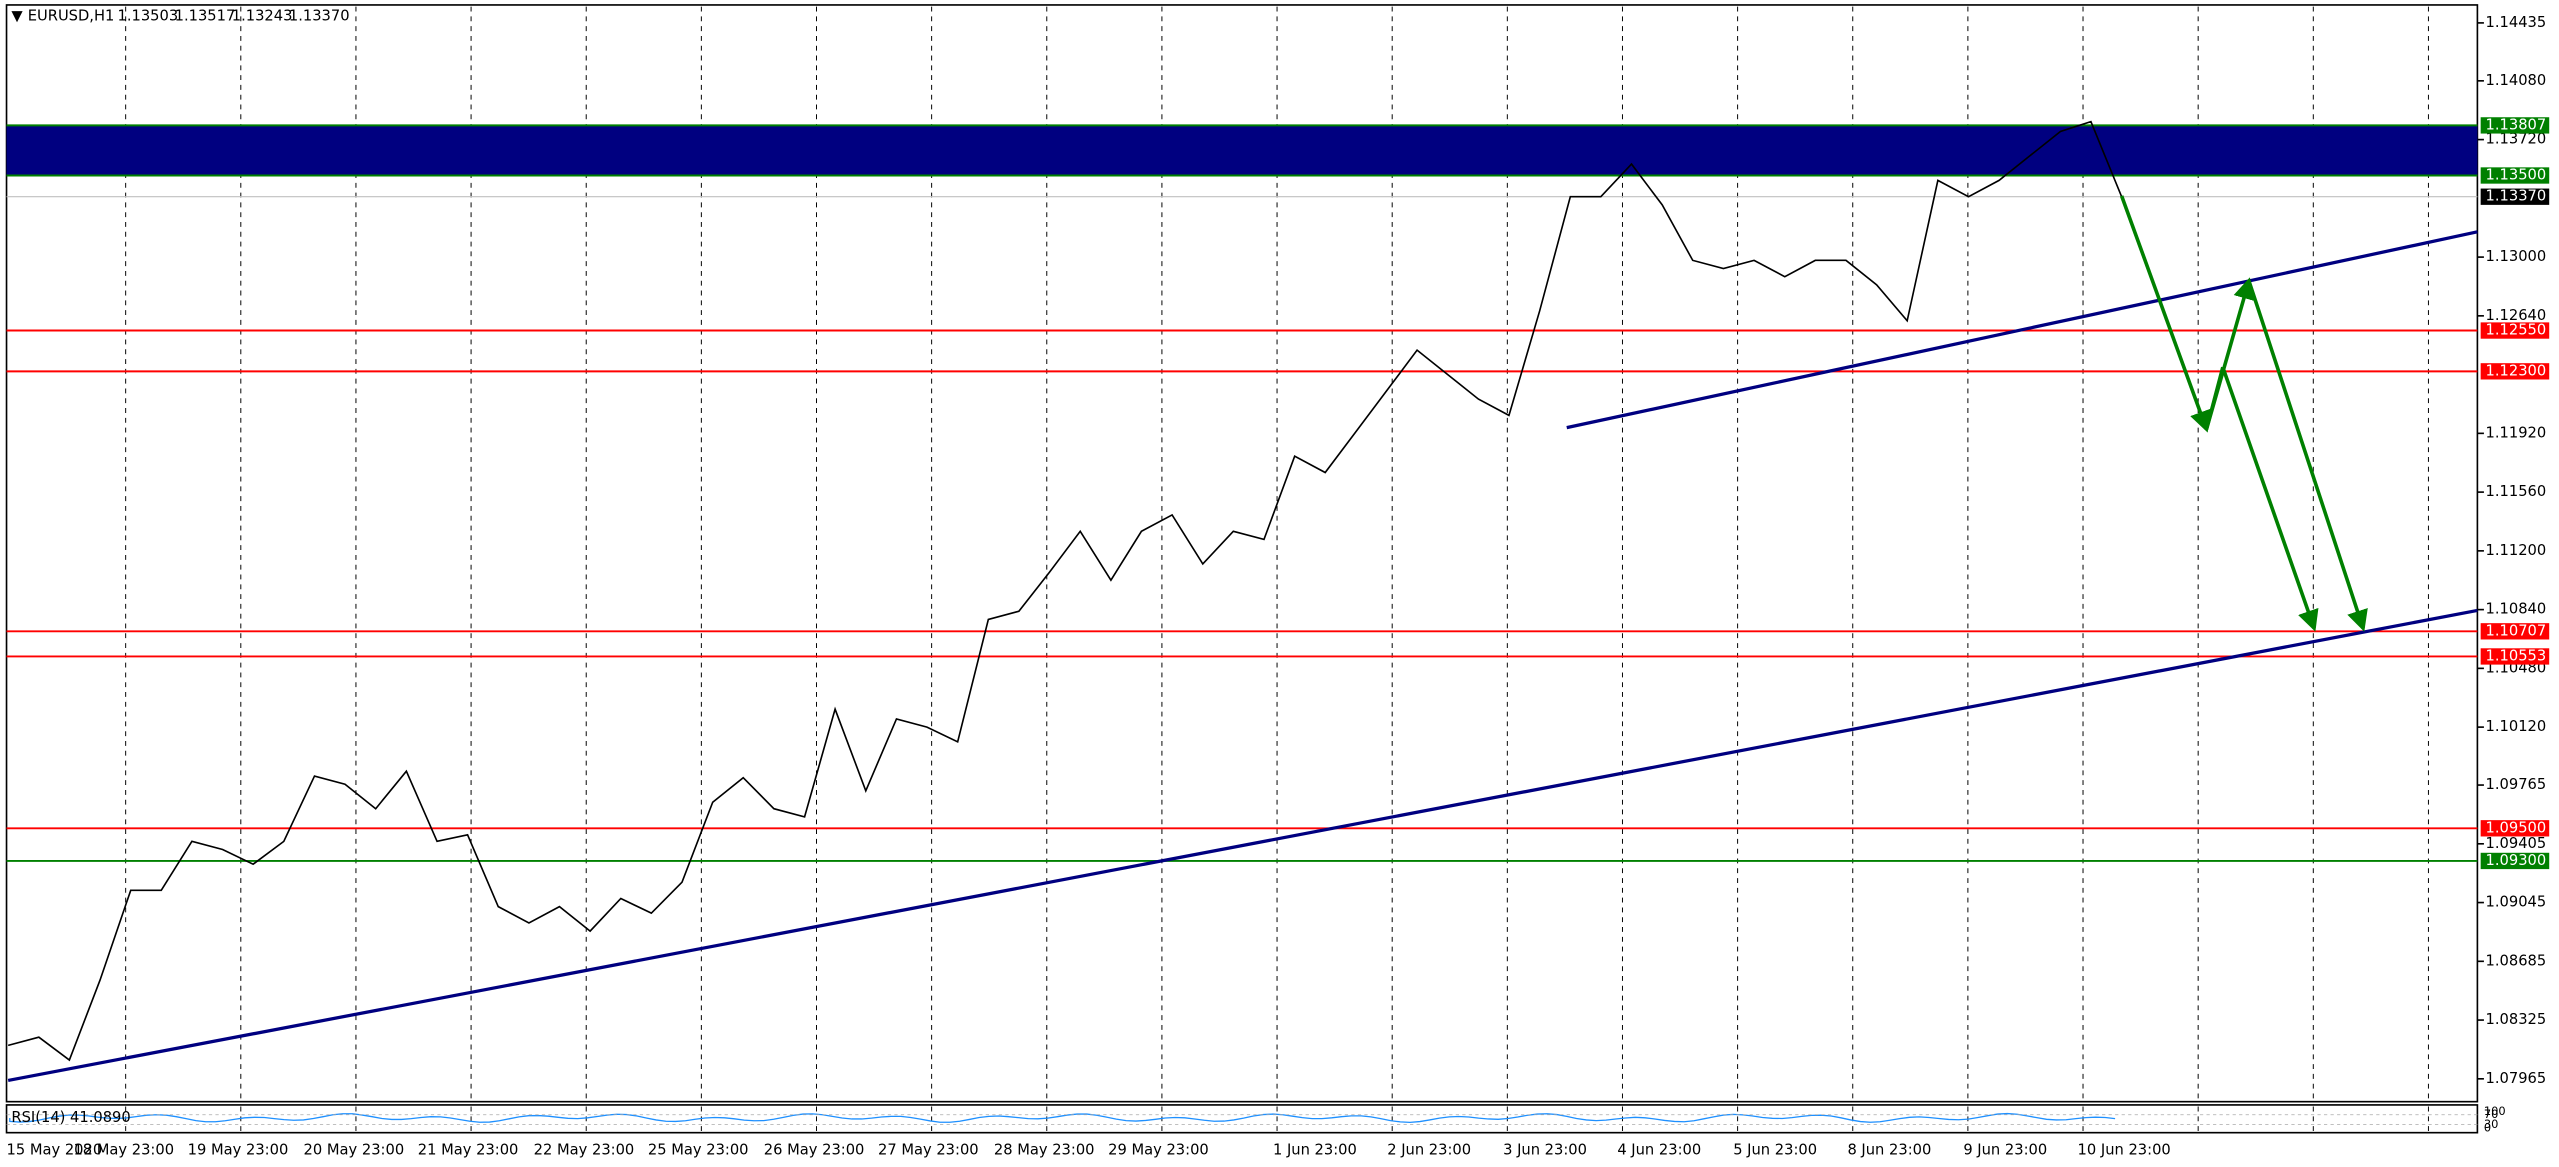 The height and width of the screenshot is (1167, 2559). Describe the element at coordinates (2516, 139) in the screenshot. I see `price-tick-label: 1.13720` at that location.